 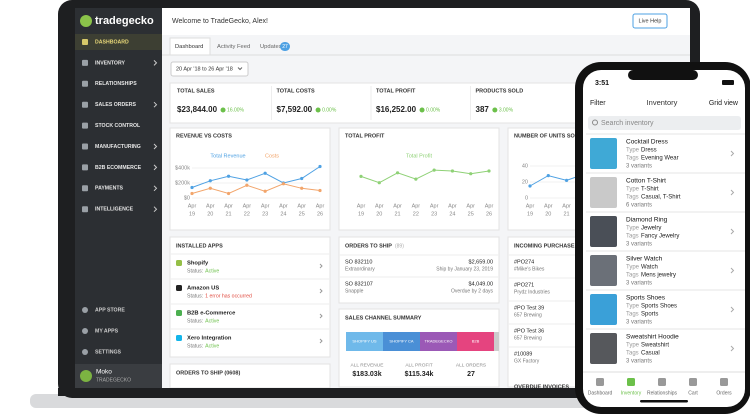 I want to click on menu-item: INVENTORY, so click(x=110, y=63).